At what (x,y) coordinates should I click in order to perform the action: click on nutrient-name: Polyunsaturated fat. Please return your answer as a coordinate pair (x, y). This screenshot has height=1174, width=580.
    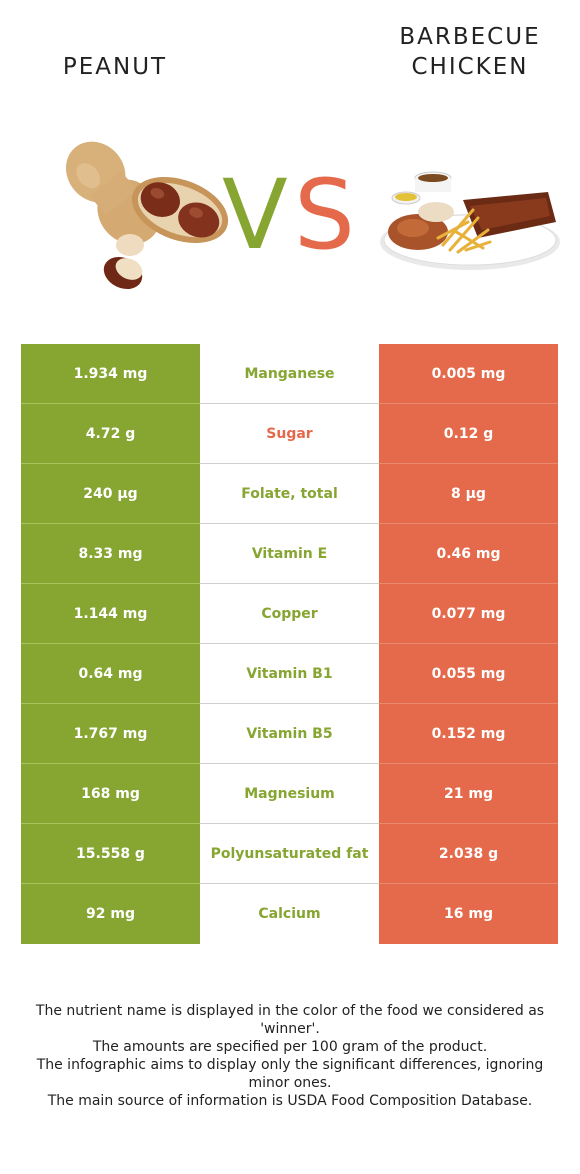
    Looking at the image, I should click on (289, 854).